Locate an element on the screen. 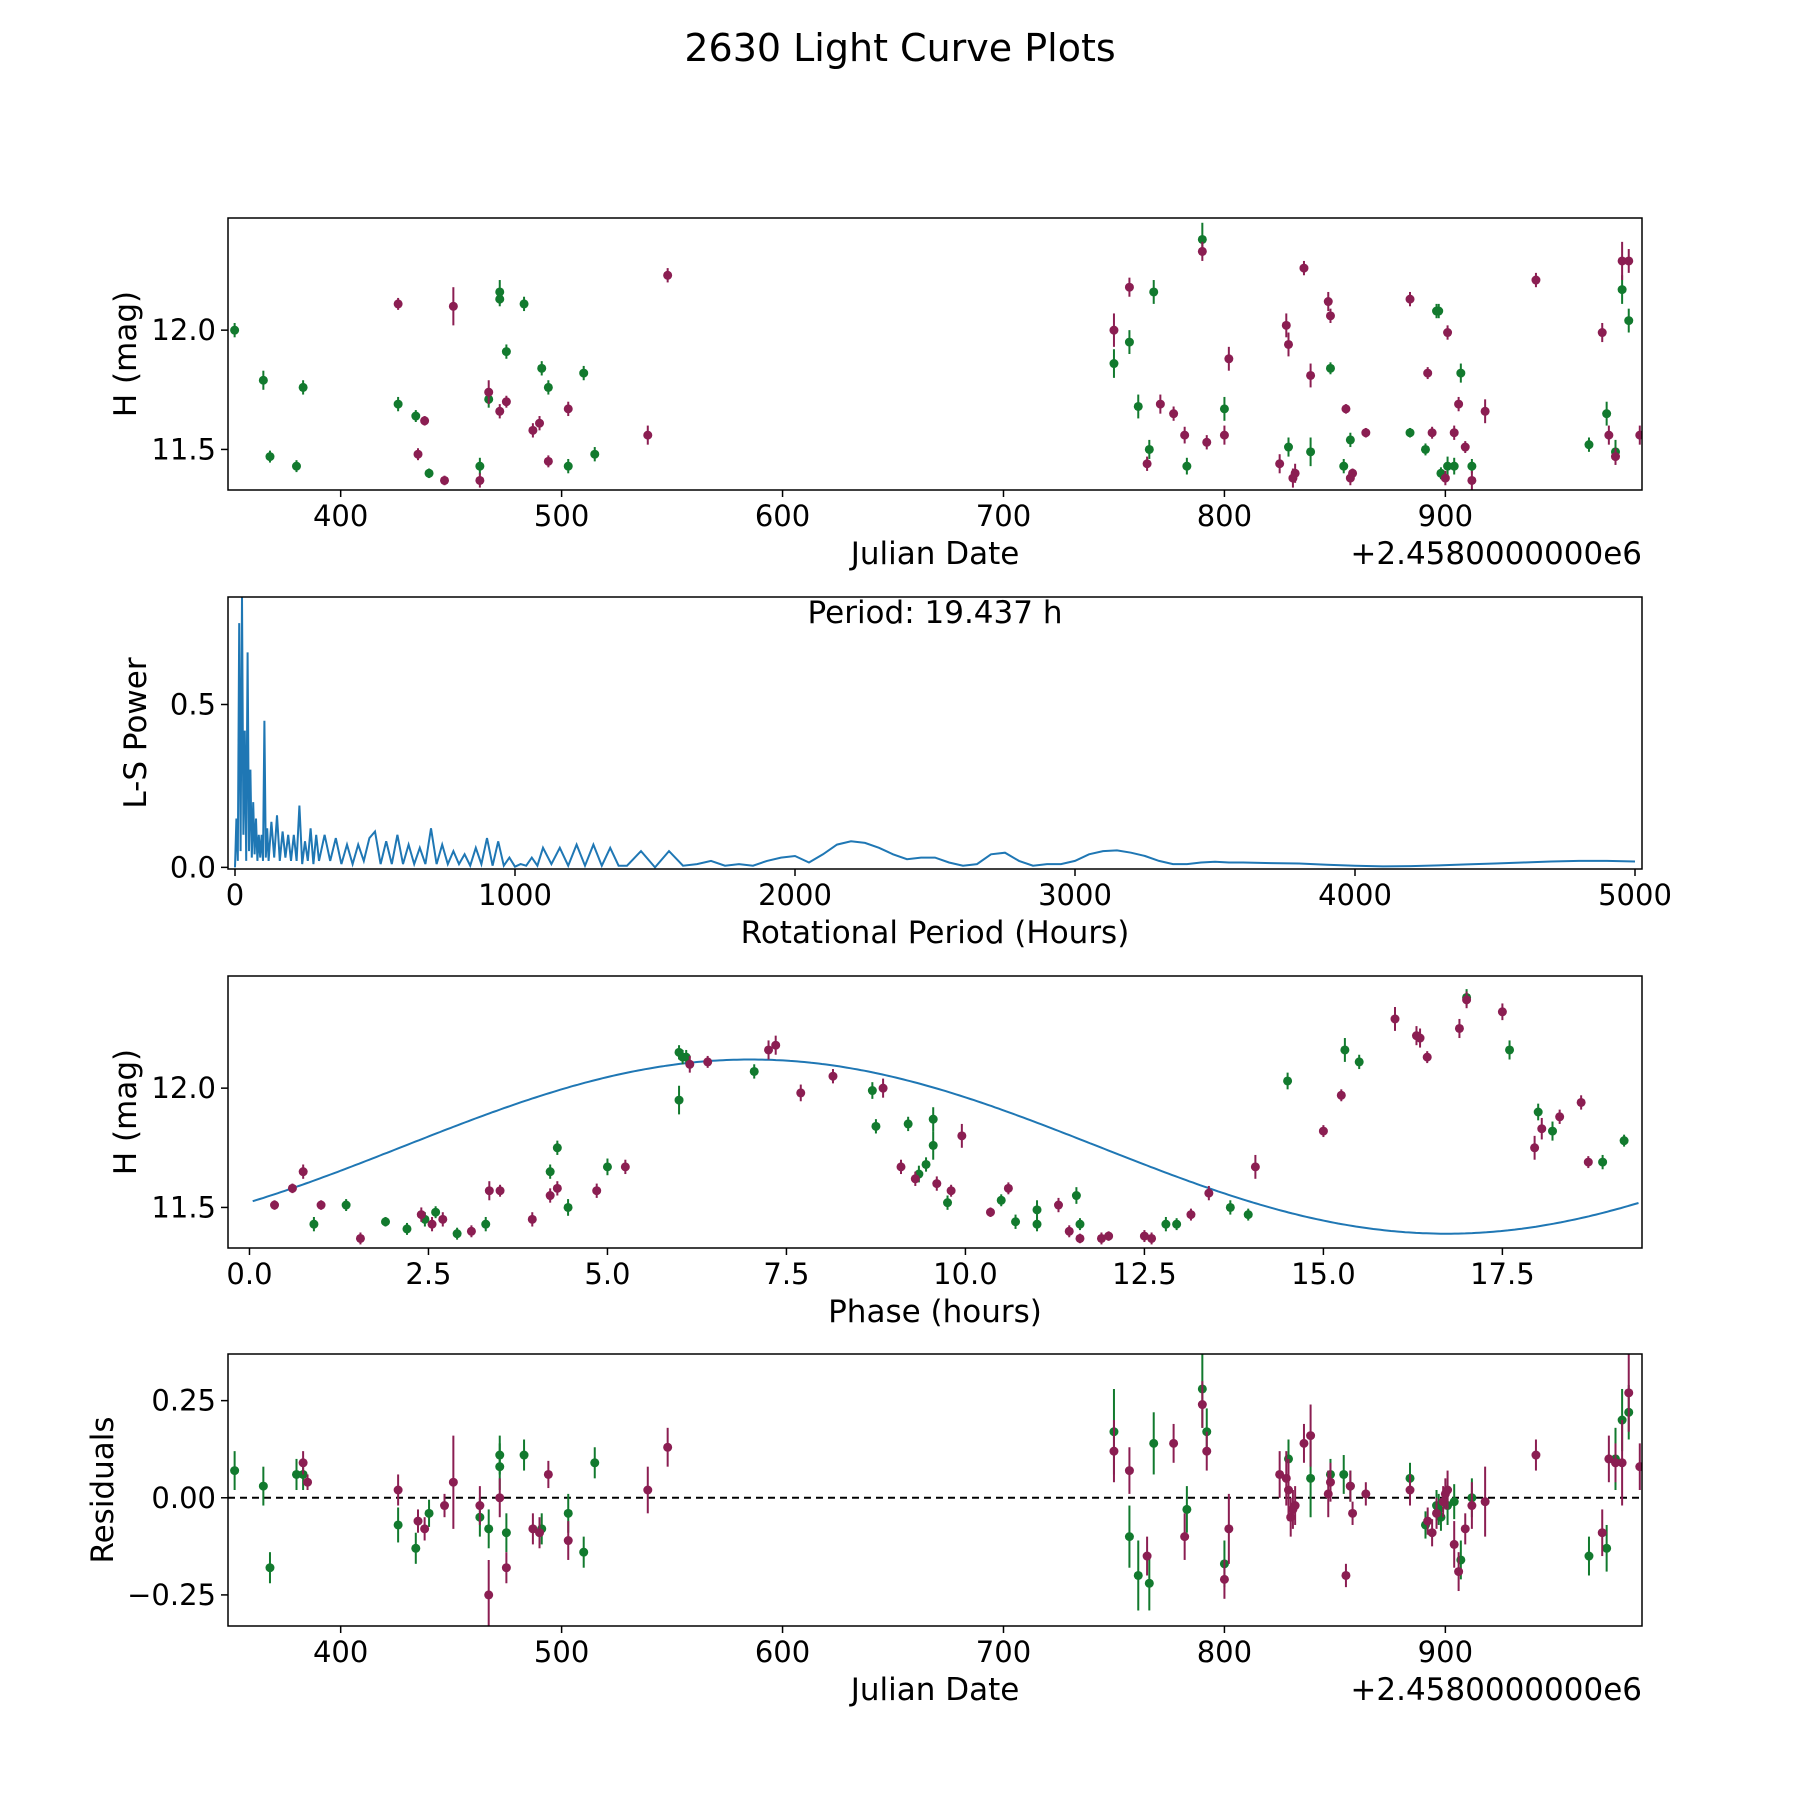 Image resolution: width=1800 pixels, height=1800 pixels. x-tick-label: 500 is located at coordinates (561, 516).